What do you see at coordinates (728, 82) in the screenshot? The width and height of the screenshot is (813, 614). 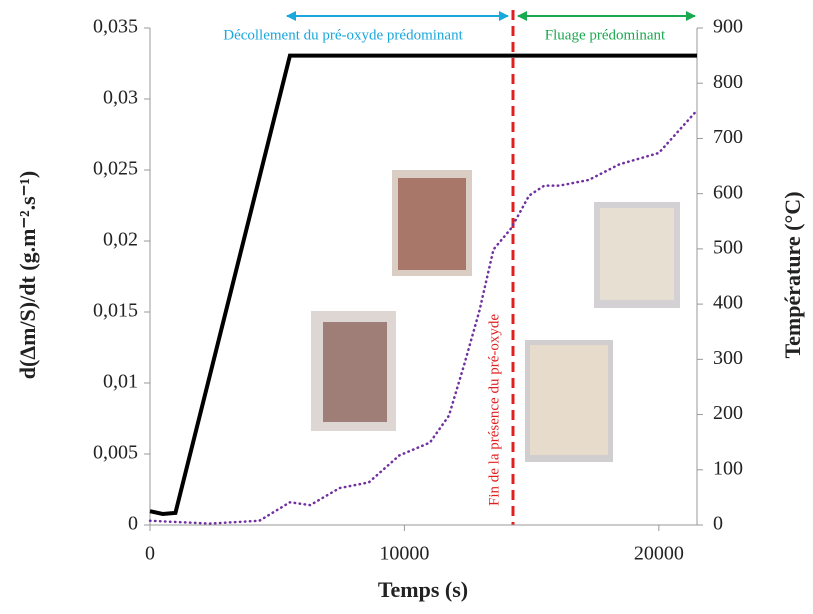 I see `y2-tick-label: 800` at bounding box center [728, 82].